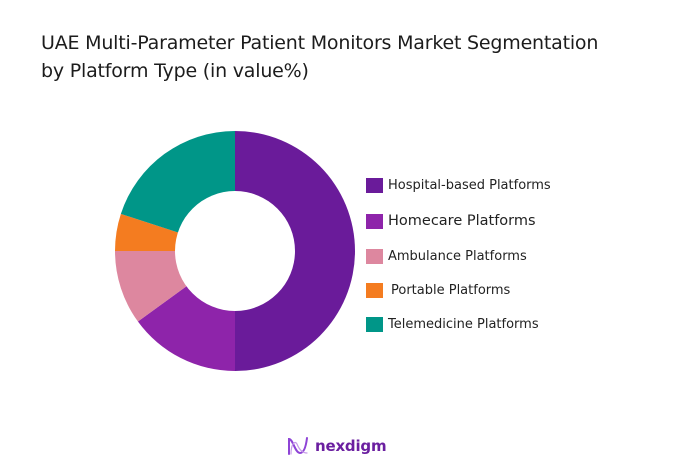 This screenshot has width=680, height=474. I want to click on legend-item-telemedicine: Telemedicine Platforms, so click(452, 324).